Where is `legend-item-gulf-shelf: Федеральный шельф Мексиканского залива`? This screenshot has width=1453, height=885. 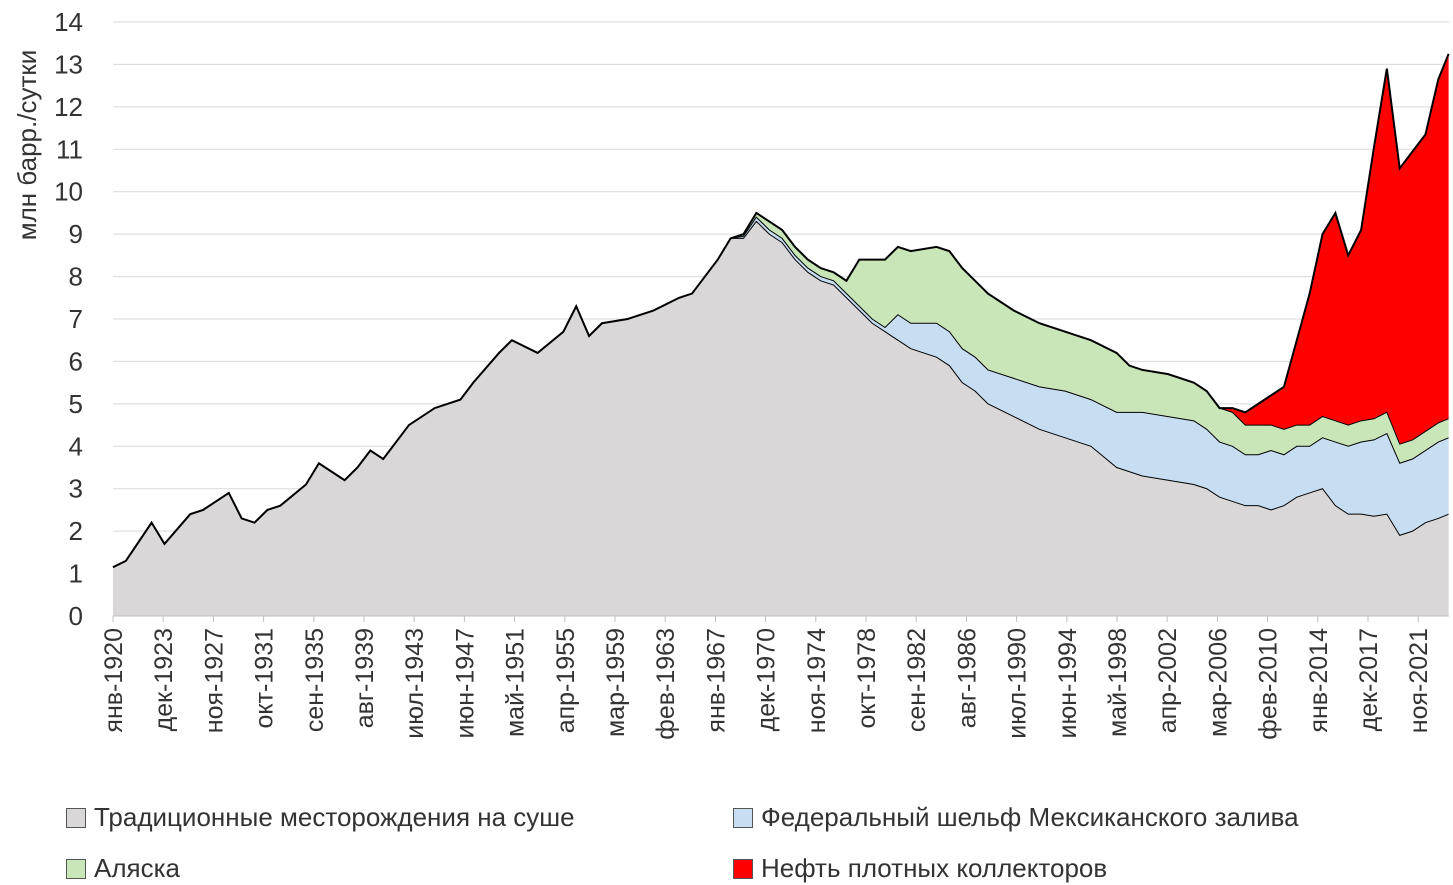
legend-item-gulf-shelf: Федеральный шельф Мексиканского залива is located at coordinates (1016, 817).